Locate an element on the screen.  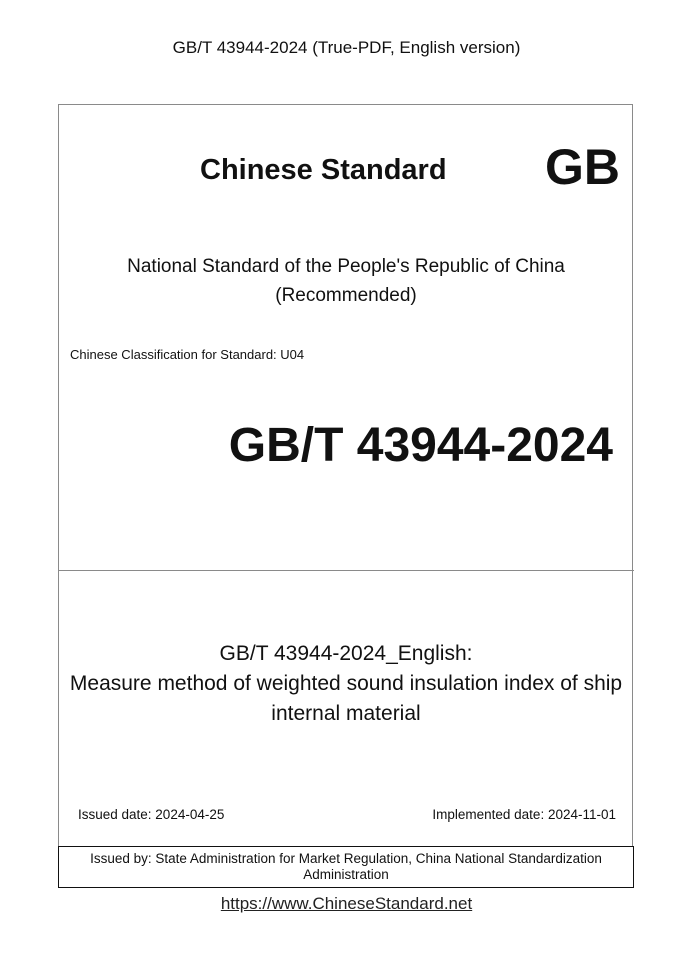
gb-mark: GB is located at coordinates (582, 167).